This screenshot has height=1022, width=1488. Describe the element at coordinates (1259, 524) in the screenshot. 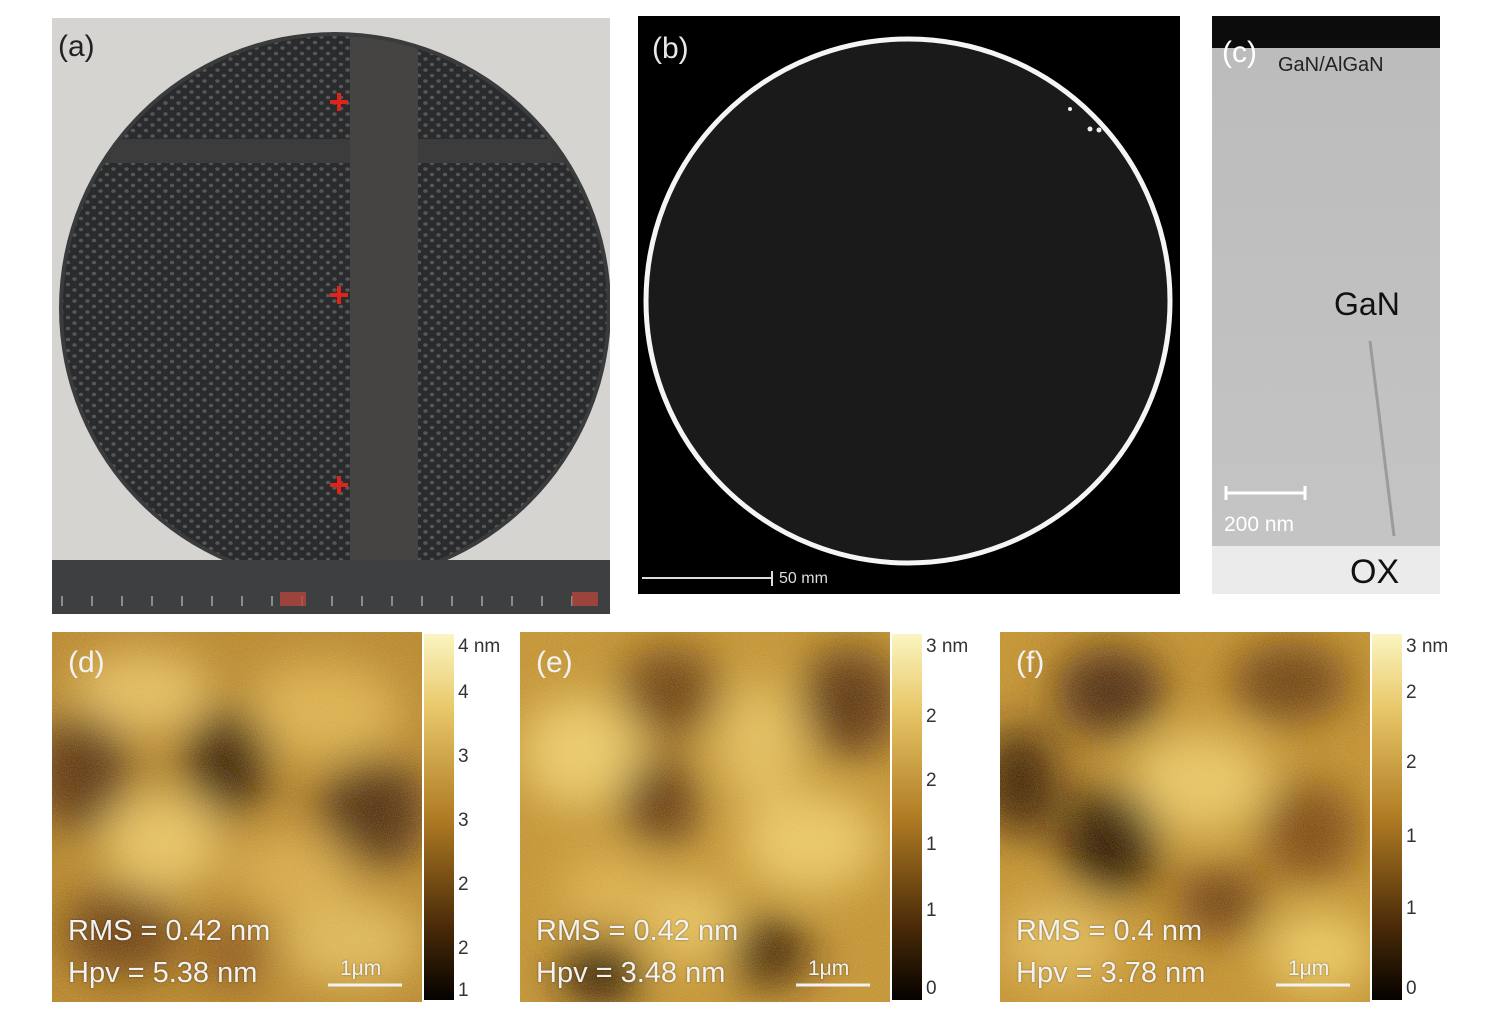

I see `scale-bar-c-label: 200 nm` at that location.